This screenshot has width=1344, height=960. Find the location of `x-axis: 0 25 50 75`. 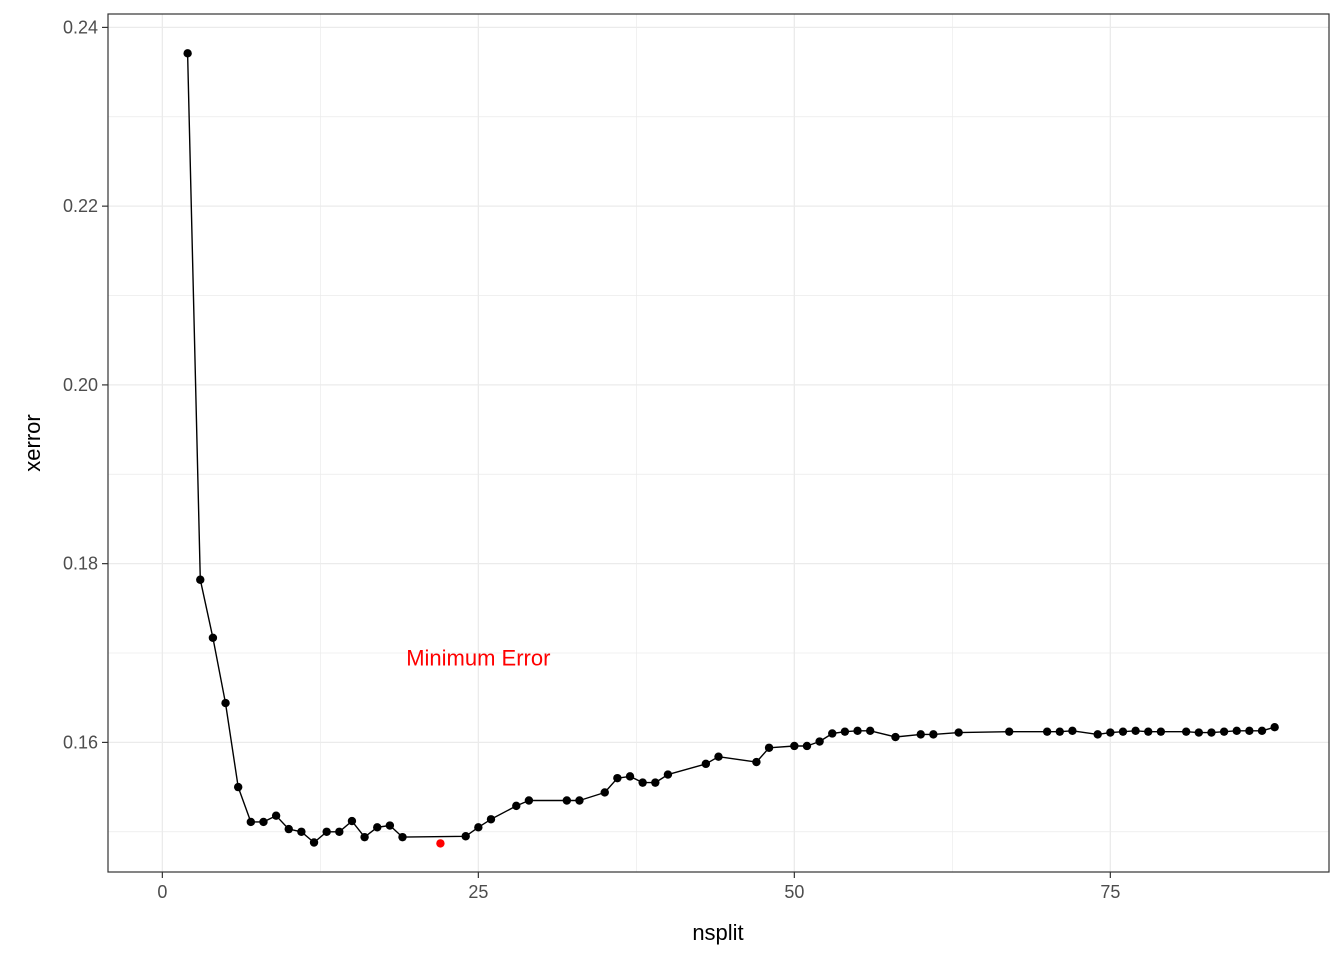

x-axis: 0 25 50 75 is located at coordinates (638, 887).